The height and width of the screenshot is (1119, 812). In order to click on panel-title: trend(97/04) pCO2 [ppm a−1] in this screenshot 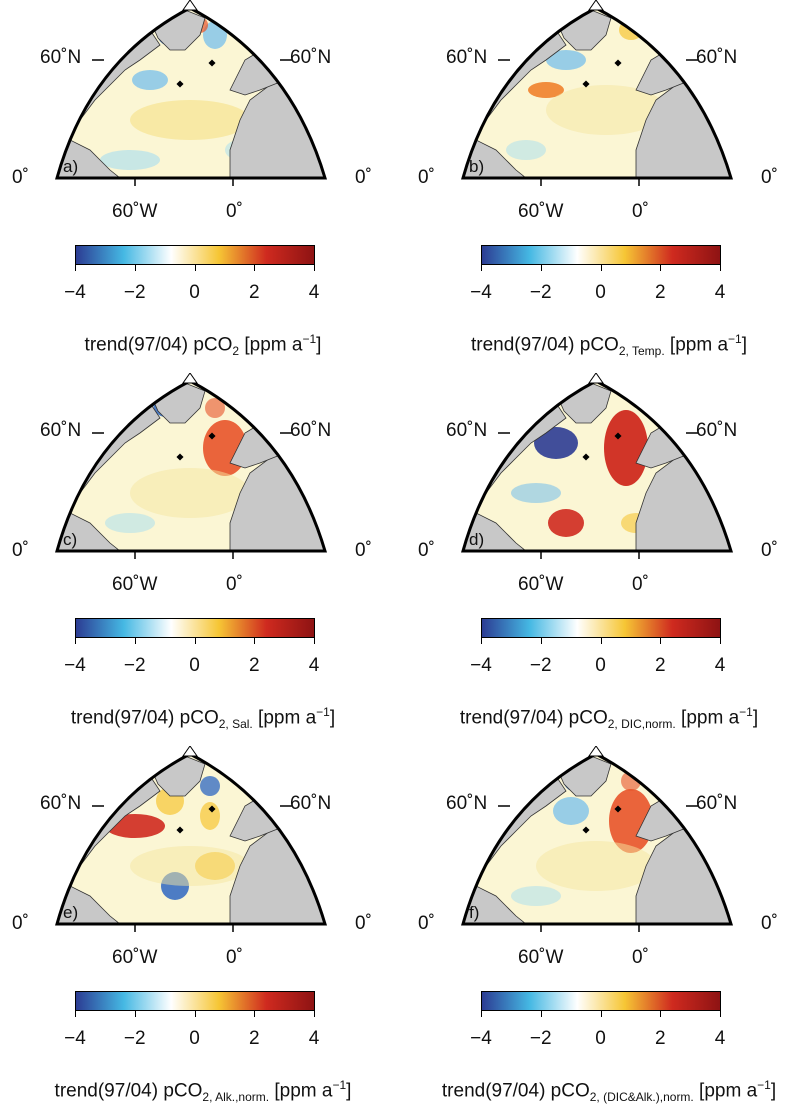, I will do `click(203, 345)`.